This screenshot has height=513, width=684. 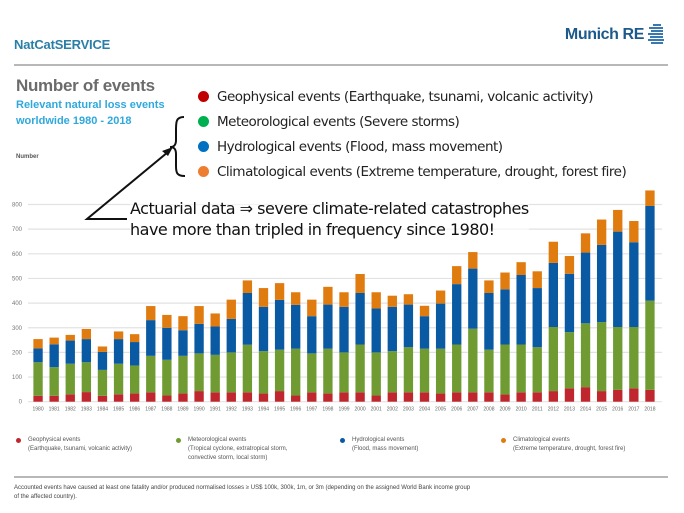 I want to click on x-tick-label: 1996, so click(x=295, y=410).